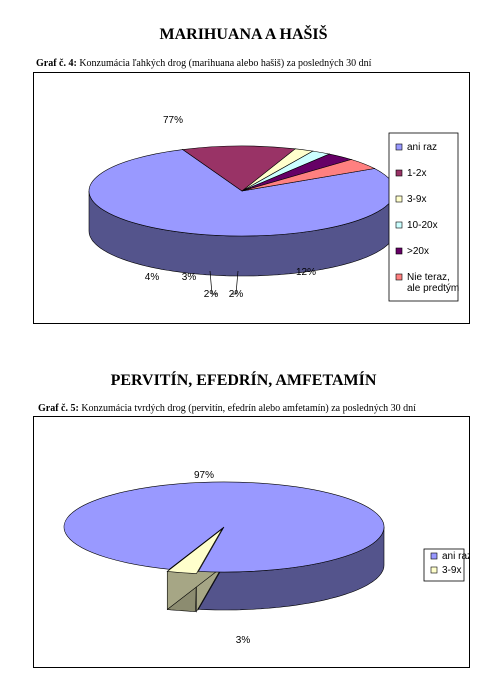 The height and width of the screenshot is (685, 487). Describe the element at coordinates (422, 225) in the screenshot. I see `legend-label-10-20x: 10-20x` at that location.